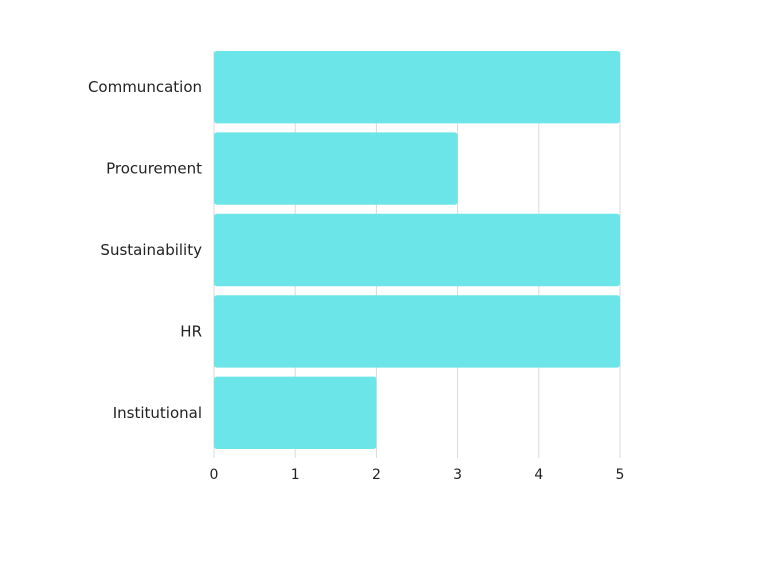  I want to click on bar-hr, so click(417, 331).